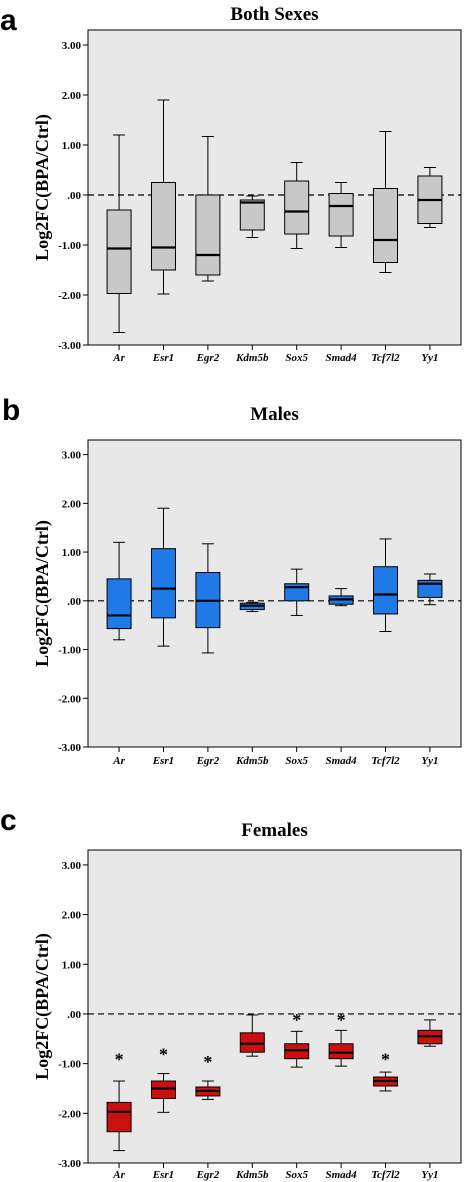 The image size is (474, 1182). Describe the element at coordinates (8, 820) in the screenshot. I see `panel-letter: c` at that location.